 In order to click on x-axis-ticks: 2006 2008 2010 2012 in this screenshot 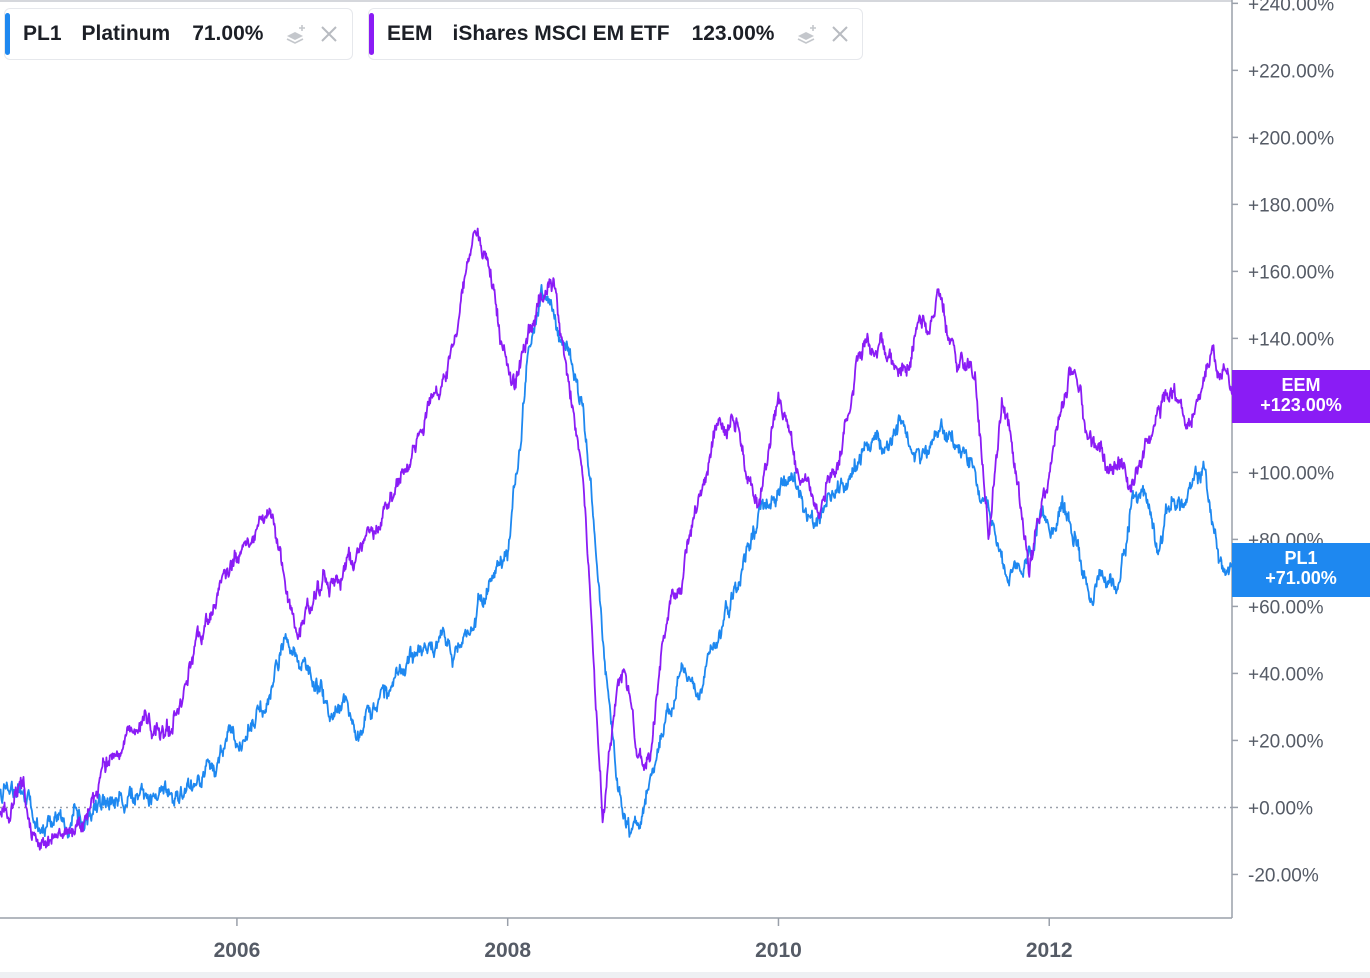, I will do `click(643, 940)`.